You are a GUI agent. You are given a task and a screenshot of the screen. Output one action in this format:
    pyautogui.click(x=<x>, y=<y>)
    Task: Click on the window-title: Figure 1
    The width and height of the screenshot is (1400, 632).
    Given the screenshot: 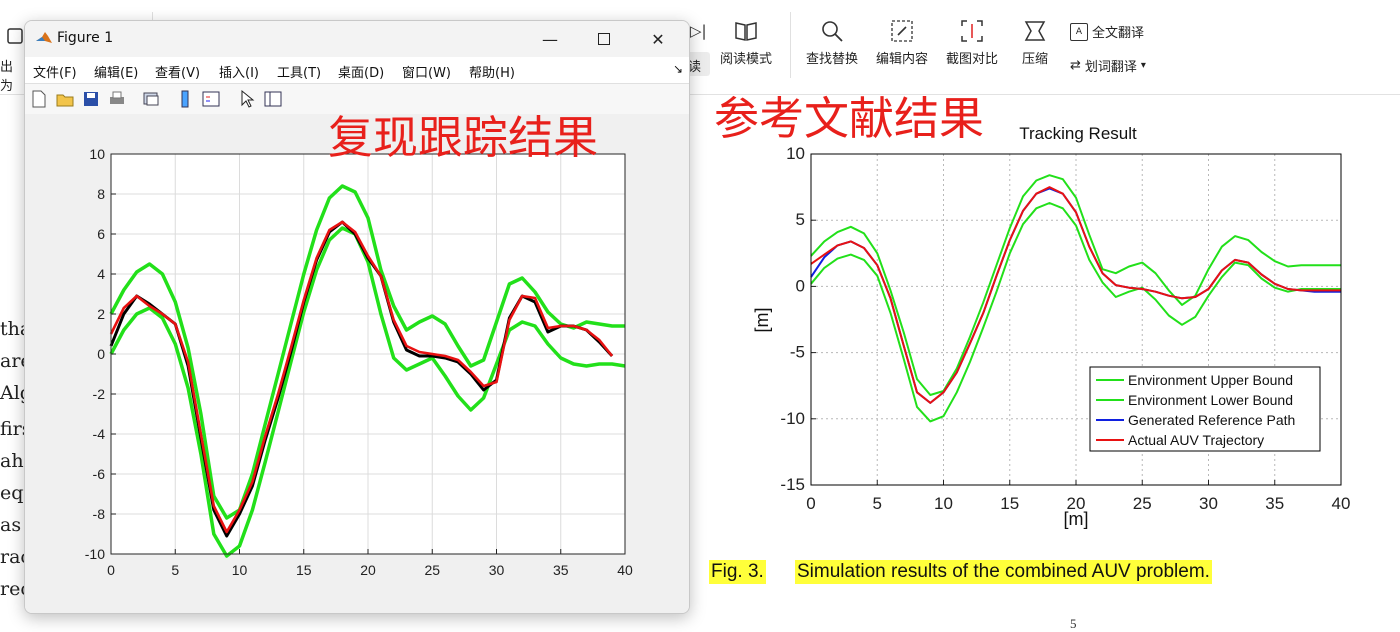 What is the action you would take?
    pyautogui.click(x=85, y=38)
    